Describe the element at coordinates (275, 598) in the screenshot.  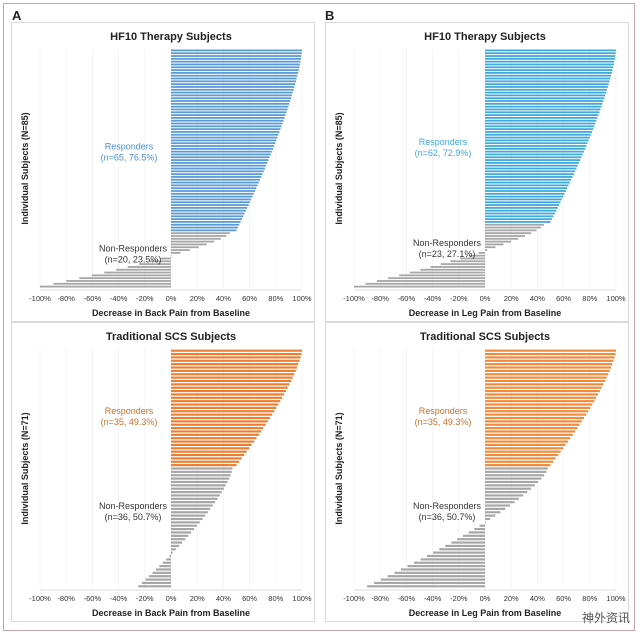
I see `x-tick-label: 80%` at that location.